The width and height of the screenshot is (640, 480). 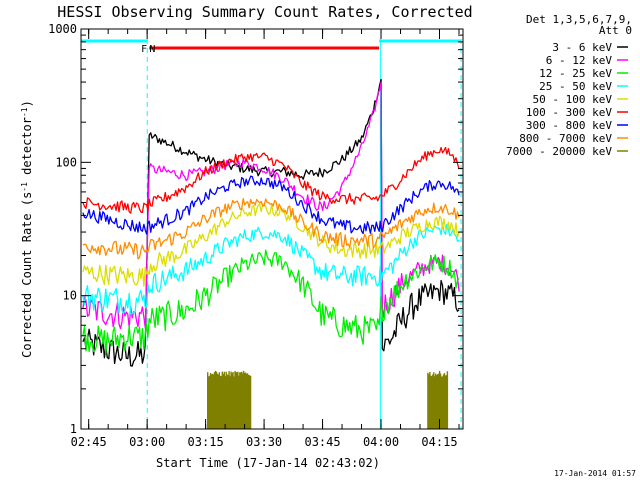 I want to click on x-tick-label: 04:00, so click(x=381, y=442).